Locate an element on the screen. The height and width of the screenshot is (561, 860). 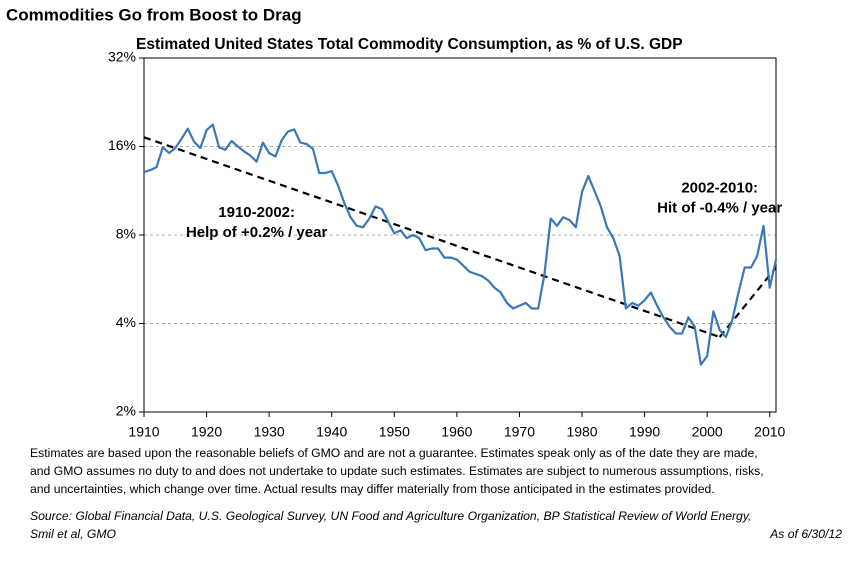
x-tick-label: 1940 is located at coordinates (331, 432).